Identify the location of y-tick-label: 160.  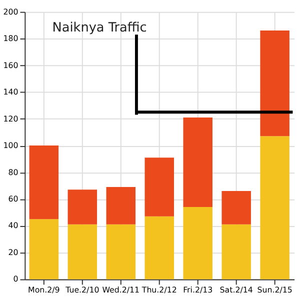
(10, 65).